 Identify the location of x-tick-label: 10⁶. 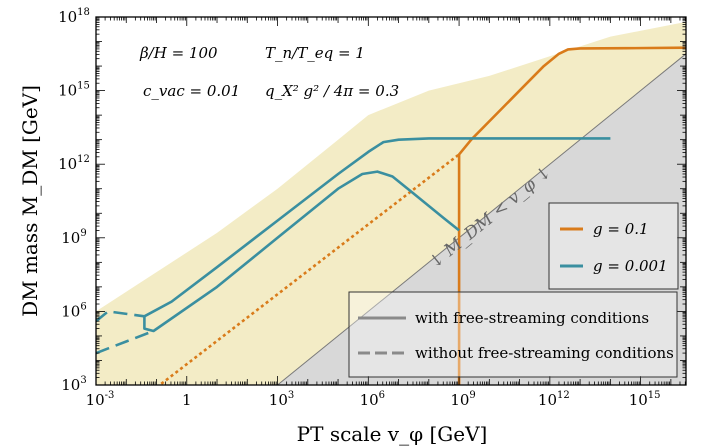
(372, 399).